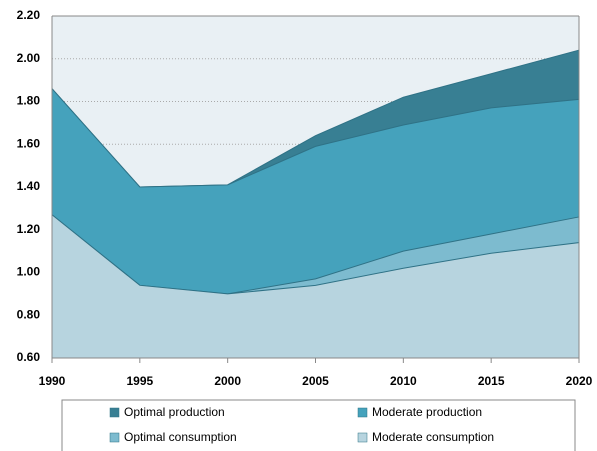 The height and width of the screenshot is (451, 597). Describe the element at coordinates (433, 437) in the screenshot. I see `legend-label: Moderate consumption` at that location.